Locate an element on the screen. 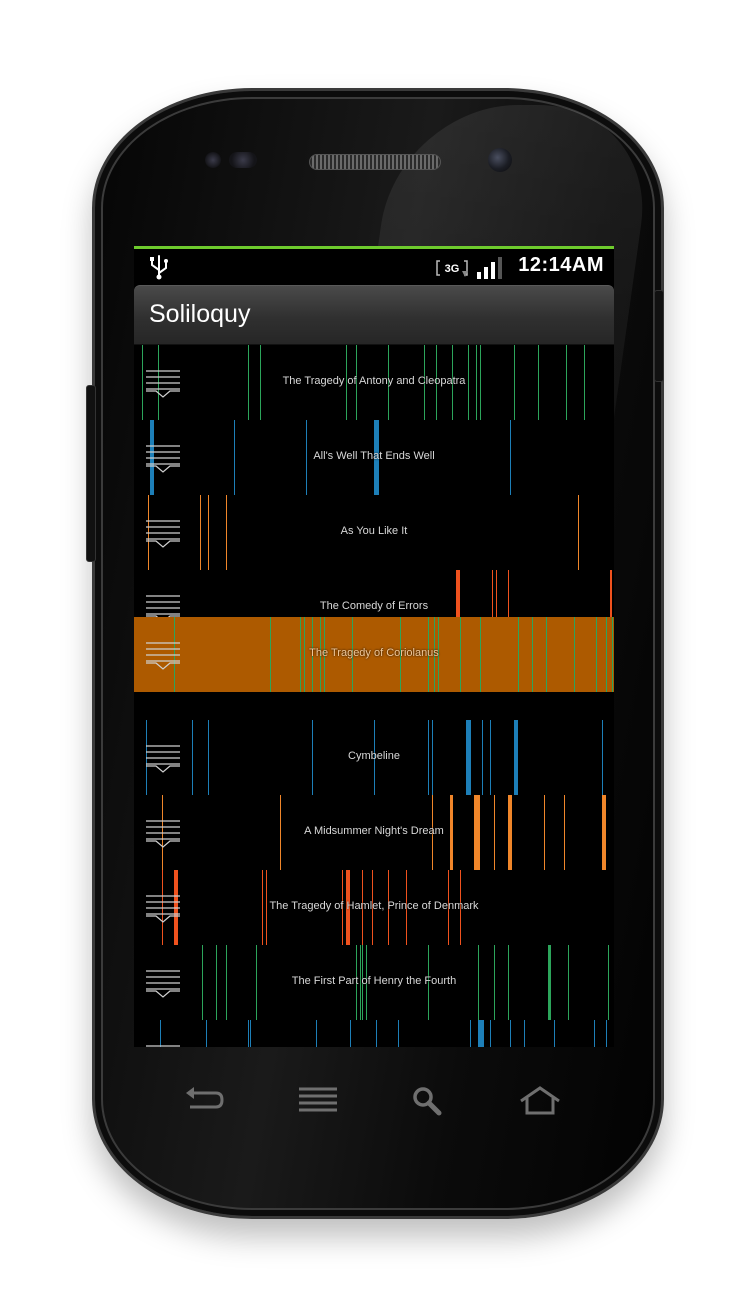 This screenshot has height=1308, width=749. play-row: The Tragedy of Antony and Cleopatra is located at coordinates (374, 382).